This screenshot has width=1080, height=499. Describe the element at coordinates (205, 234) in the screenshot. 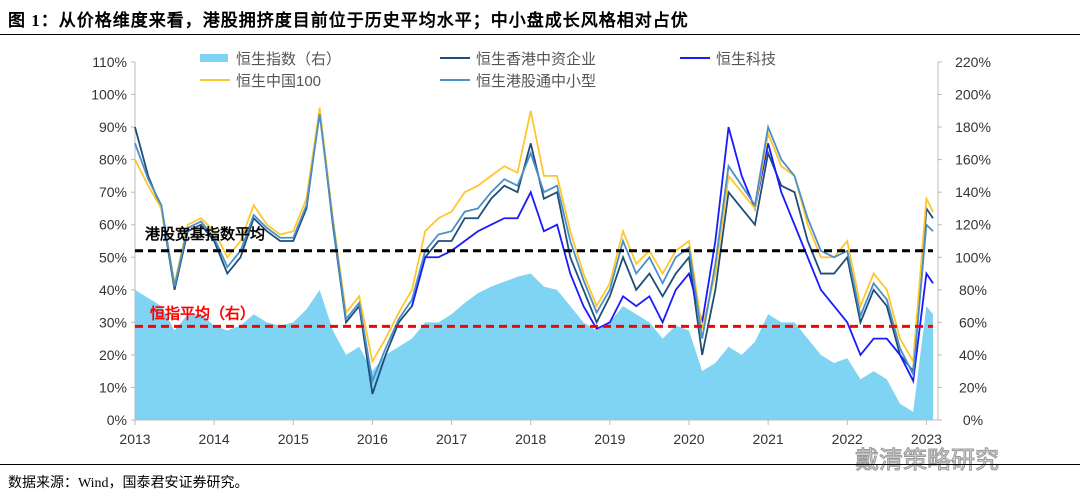

I see `average-label: 港股宽基指数平均` at that location.